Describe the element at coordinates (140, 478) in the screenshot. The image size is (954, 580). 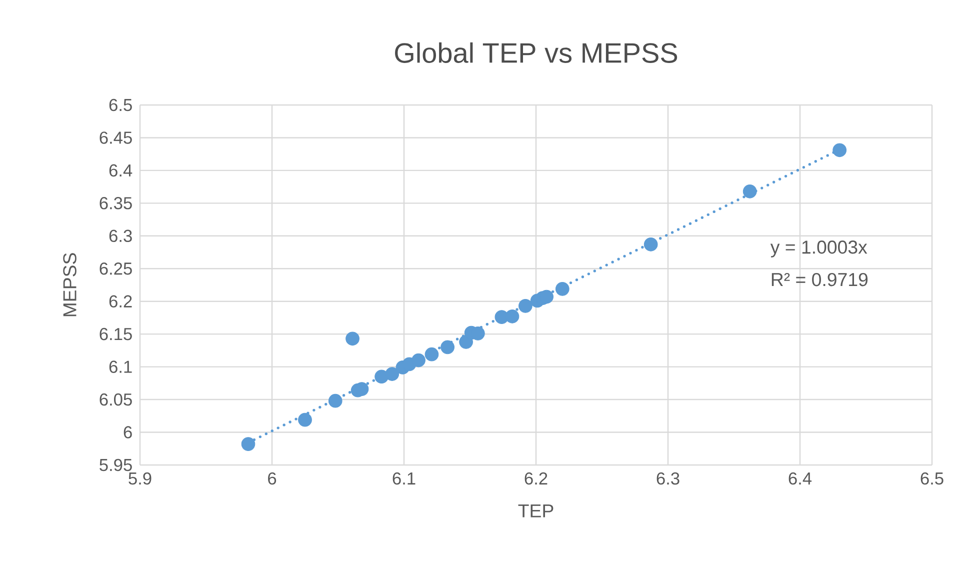
I see `x-tick-label: 5.9` at that location.